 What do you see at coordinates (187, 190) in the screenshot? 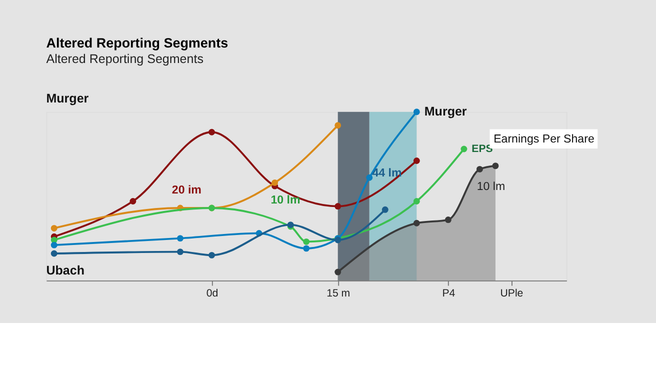
I see `annotation: 20 im` at bounding box center [187, 190].